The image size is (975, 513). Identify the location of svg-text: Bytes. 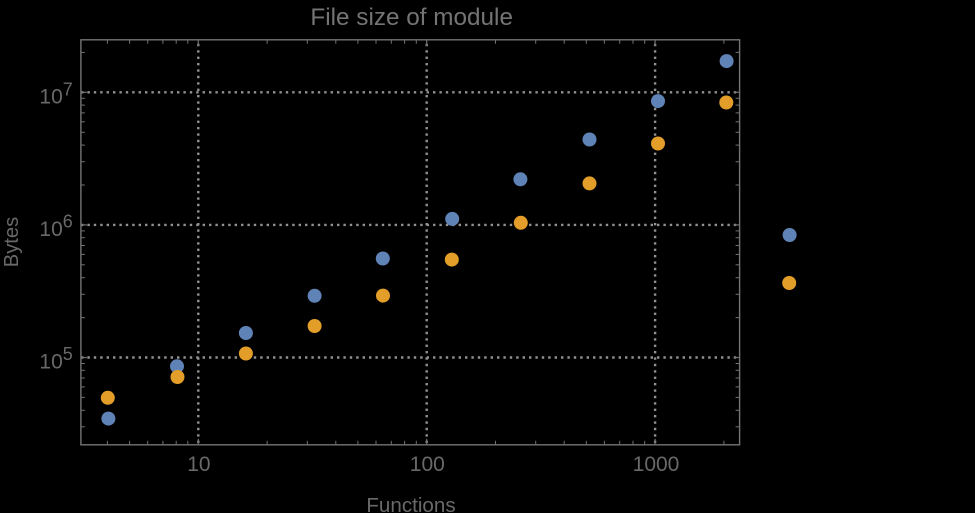
(12, 242).